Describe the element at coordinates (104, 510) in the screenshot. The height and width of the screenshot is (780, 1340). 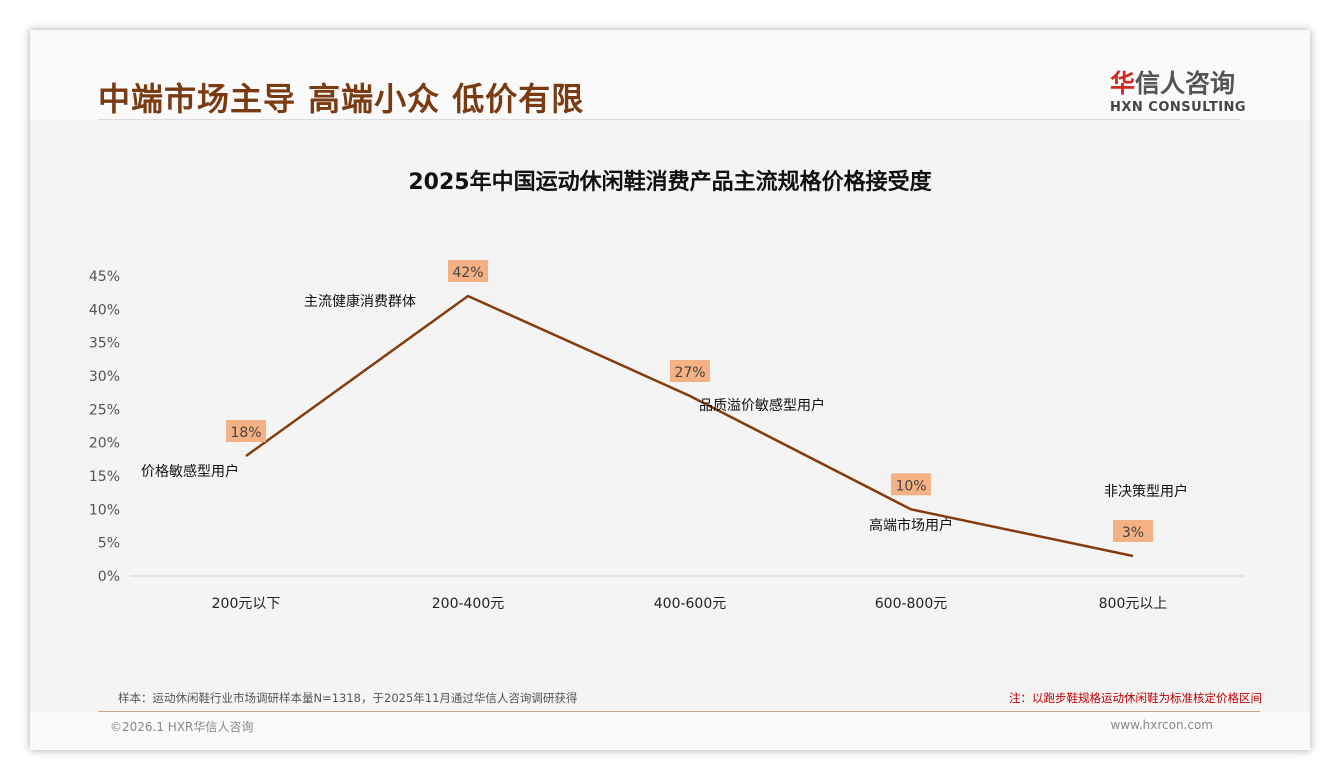
I see `y-tick-label: 10%` at that location.